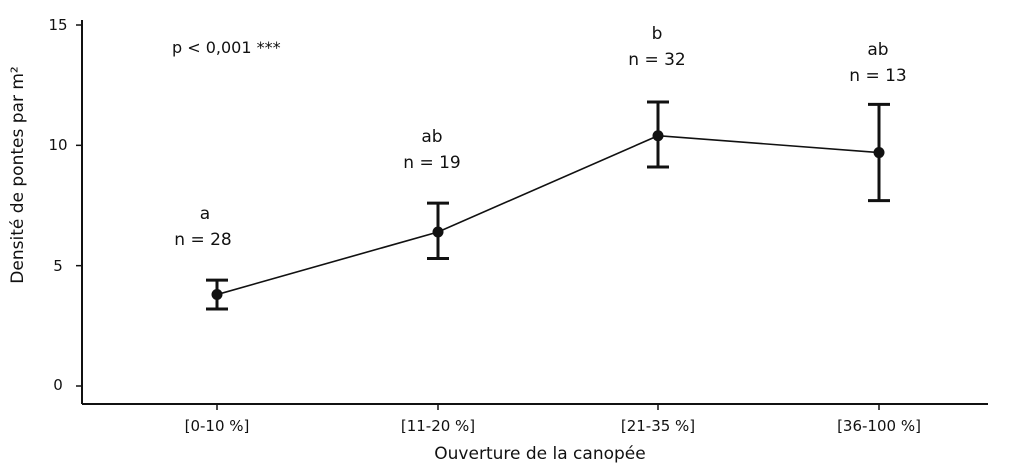 The height and width of the screenshot is (466, 1009). Describe the element at coordinates (45, 210) in the screenshot. I see `y-axis: 0 5 10 15 Densité de pontes par m²` at that location.